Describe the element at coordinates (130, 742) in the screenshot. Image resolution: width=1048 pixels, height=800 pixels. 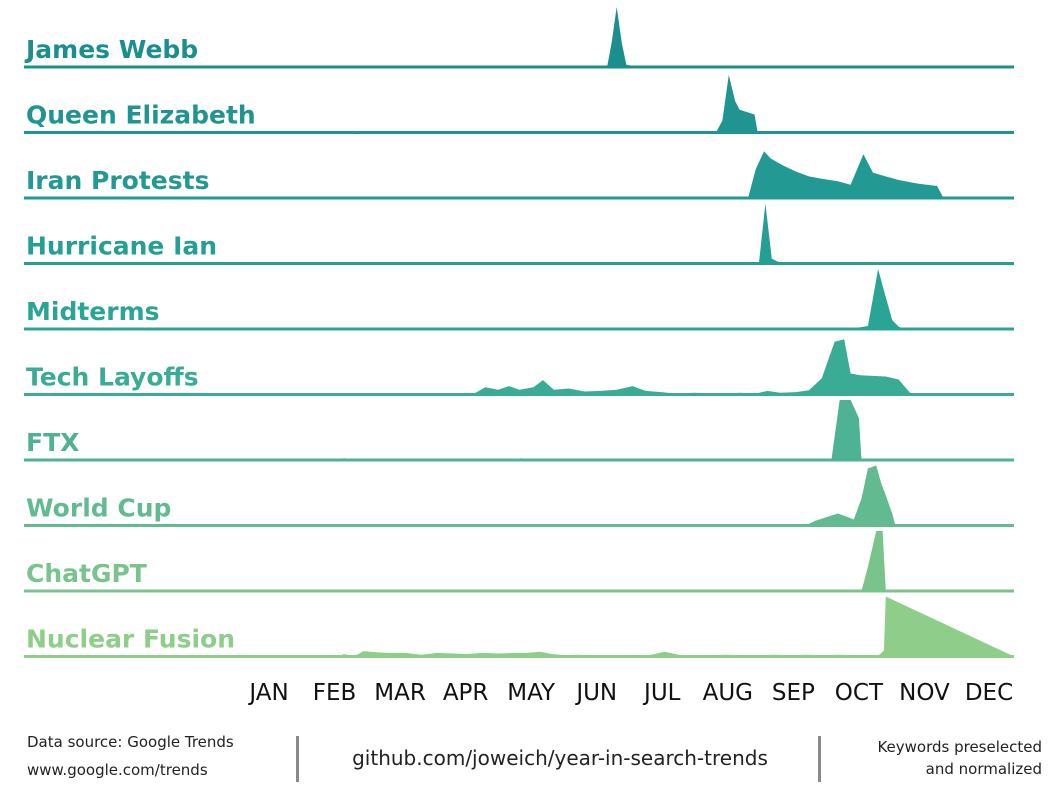
I see `data-source-label: Data source: Google Trends` at that location.